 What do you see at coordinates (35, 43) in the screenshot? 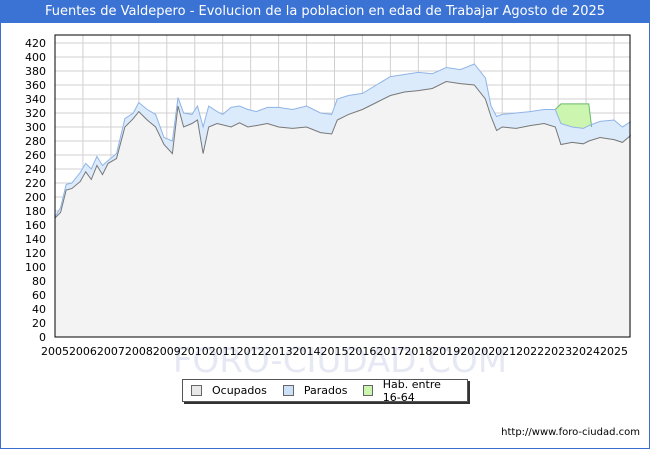
I see `svg-text: 420` at bounding box center [35, 43].